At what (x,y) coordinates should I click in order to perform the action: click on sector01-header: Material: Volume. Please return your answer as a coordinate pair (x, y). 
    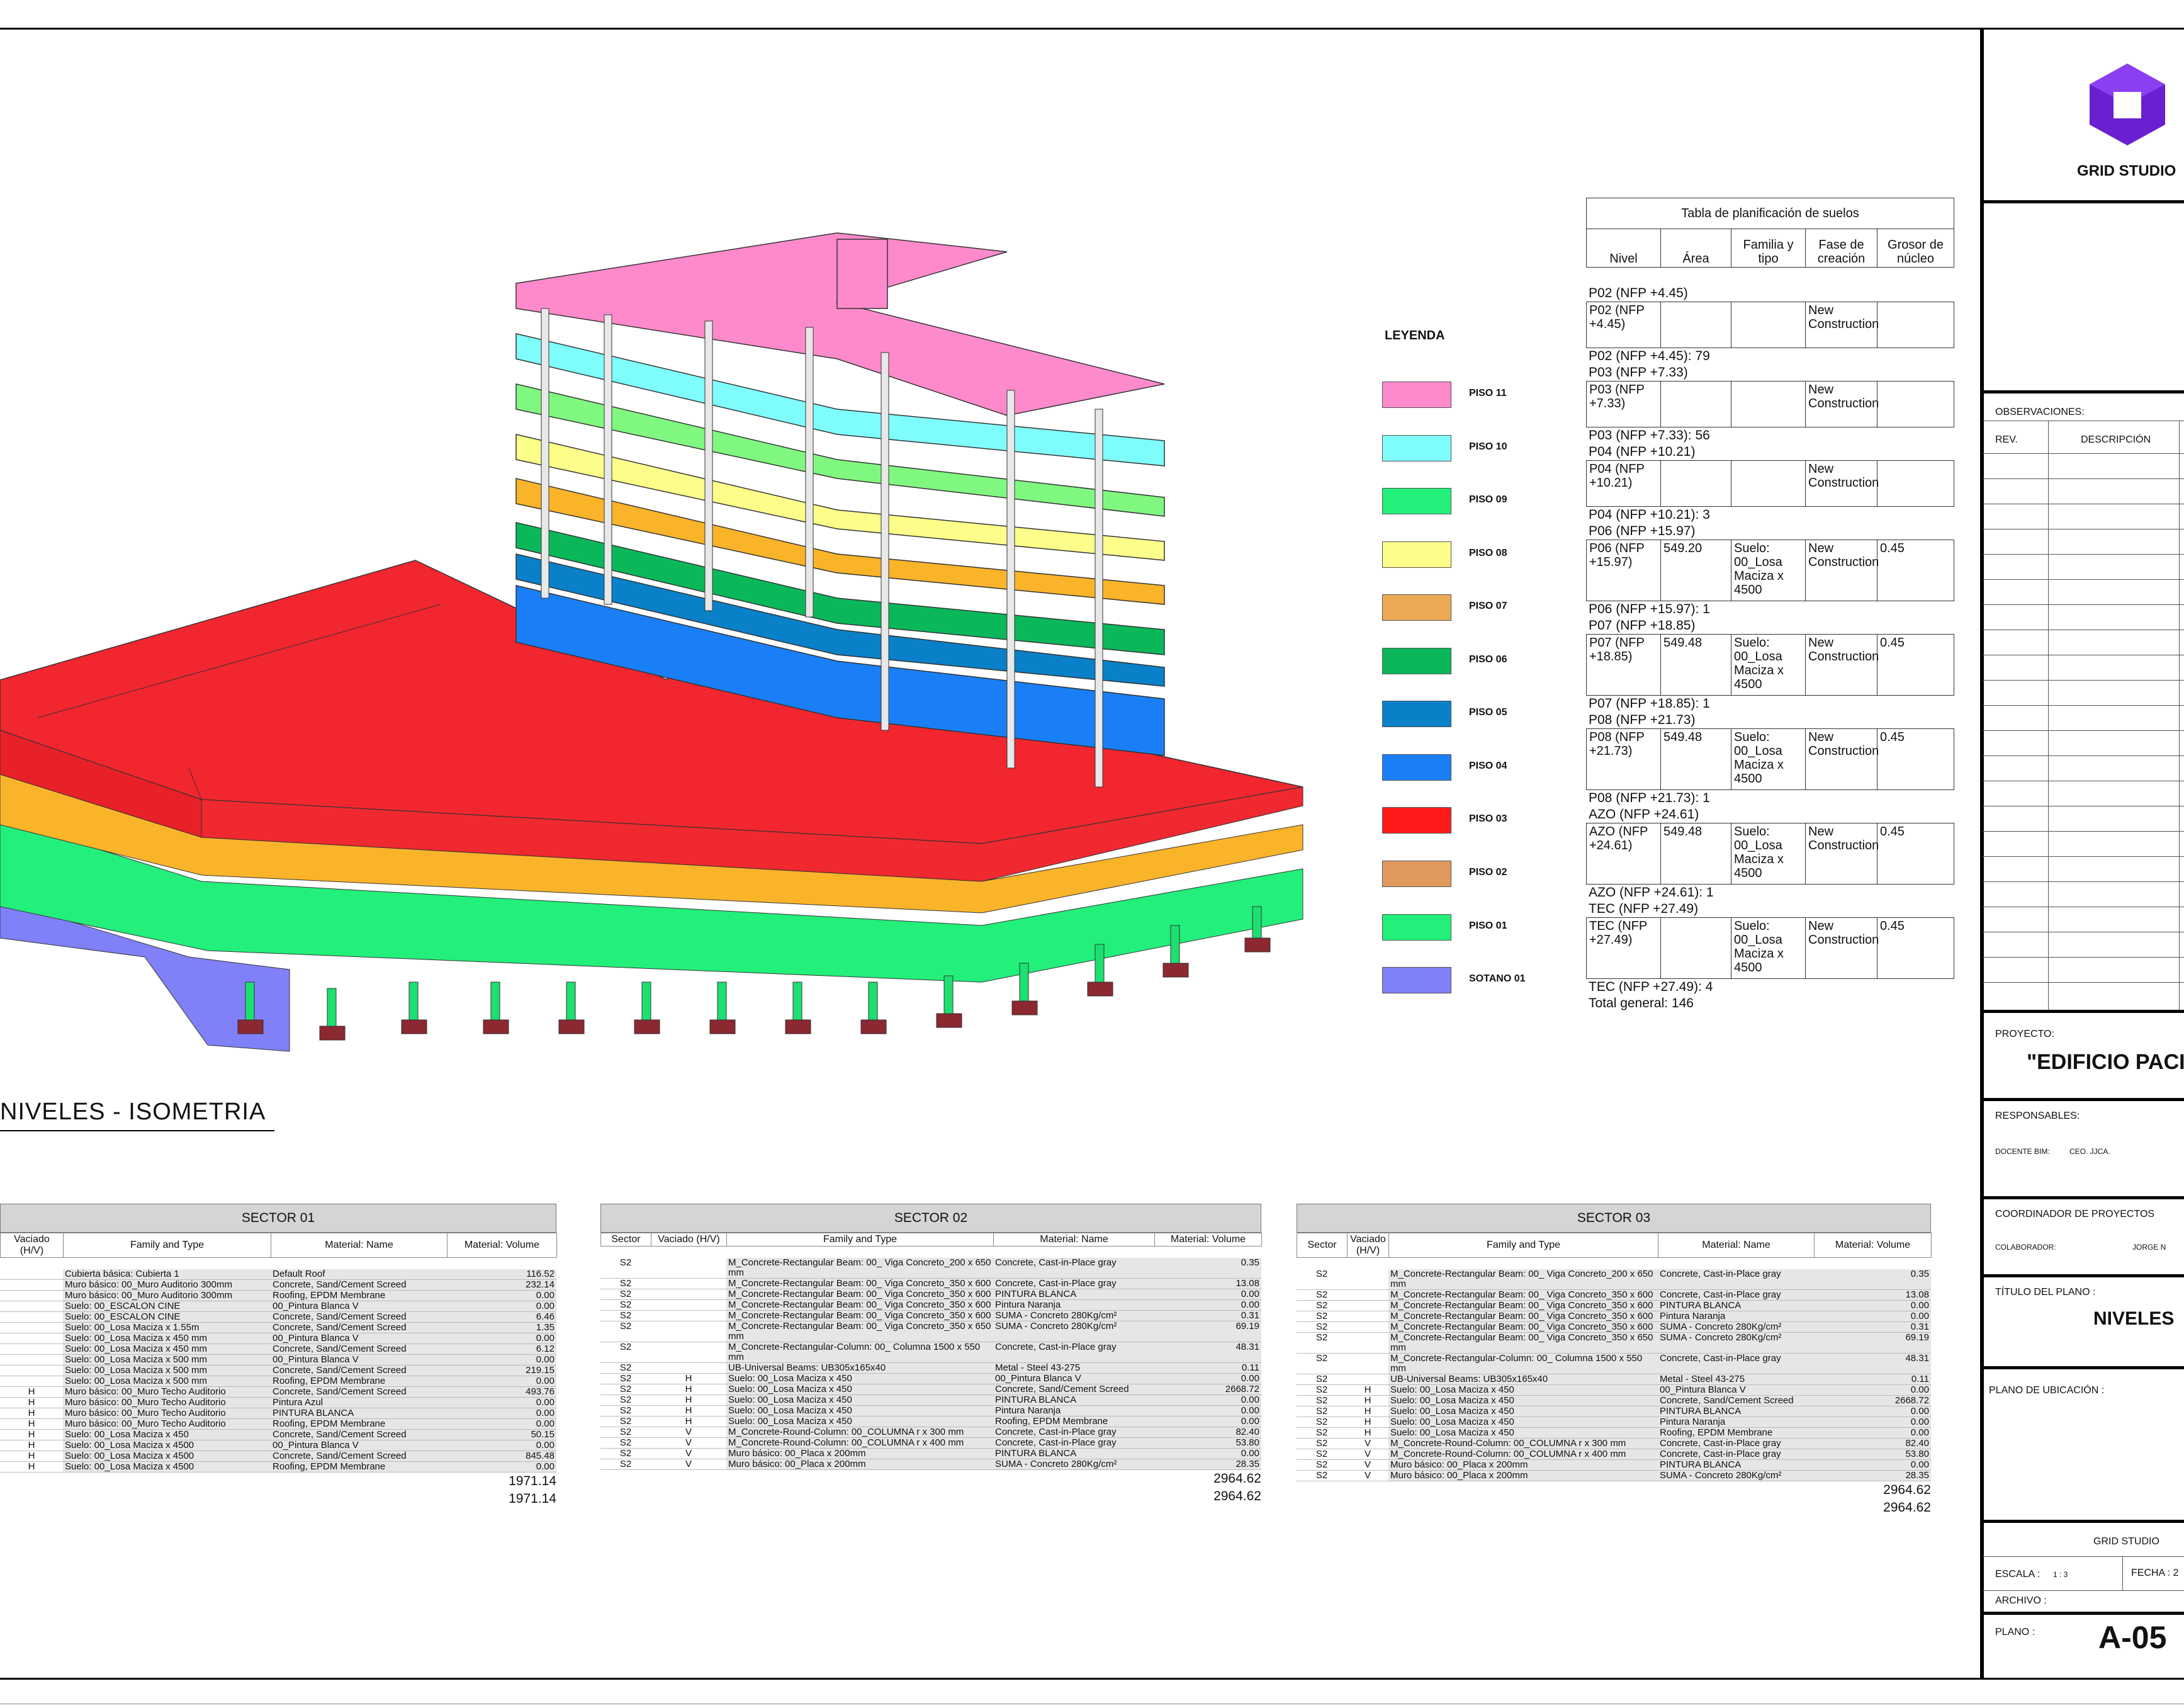
    Looking at the image, I should click on (502, 1245).